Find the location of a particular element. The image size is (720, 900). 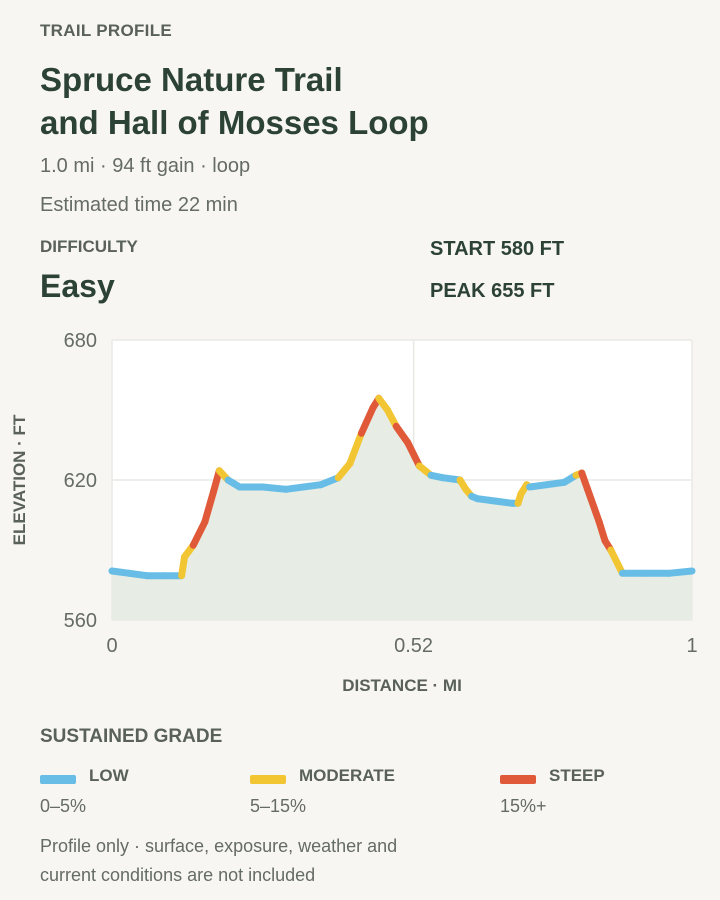

legend-swatch-steep is located at coordinates (518, 779).